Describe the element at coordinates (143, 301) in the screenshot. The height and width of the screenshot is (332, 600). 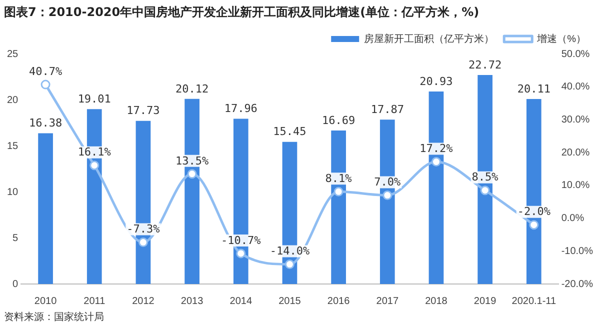
I see `x-tick-label: 2012` at that location.